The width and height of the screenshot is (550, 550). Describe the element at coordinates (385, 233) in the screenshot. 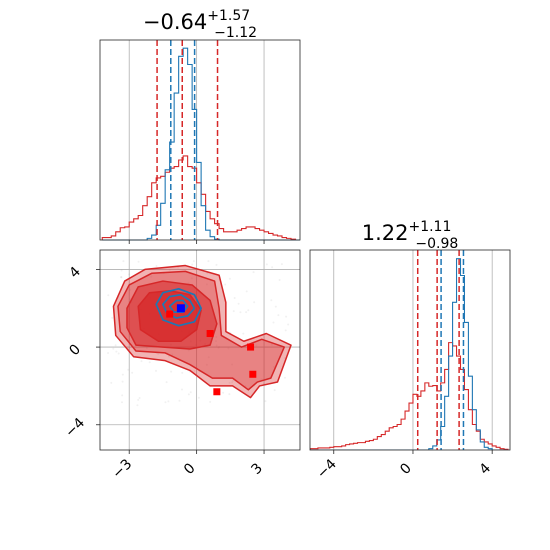

I see `title-param-2-median: 1.22` at that location.